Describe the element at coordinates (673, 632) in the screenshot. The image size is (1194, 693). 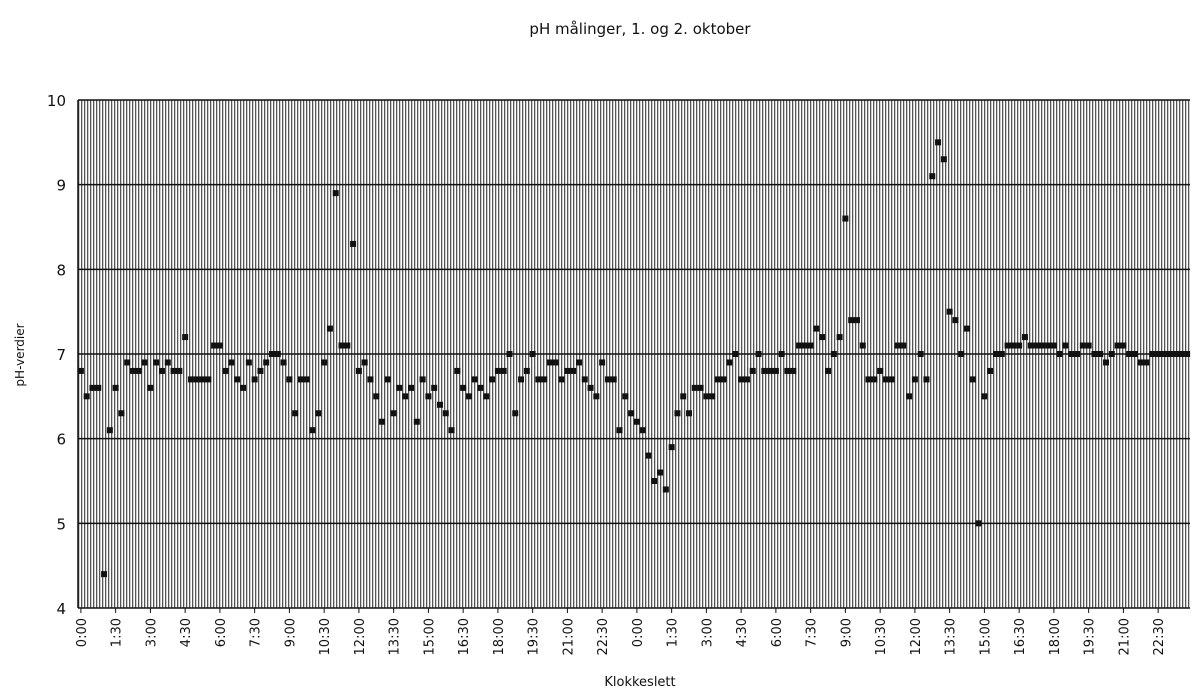
I see `x-tick-label: 1:30` at that location.